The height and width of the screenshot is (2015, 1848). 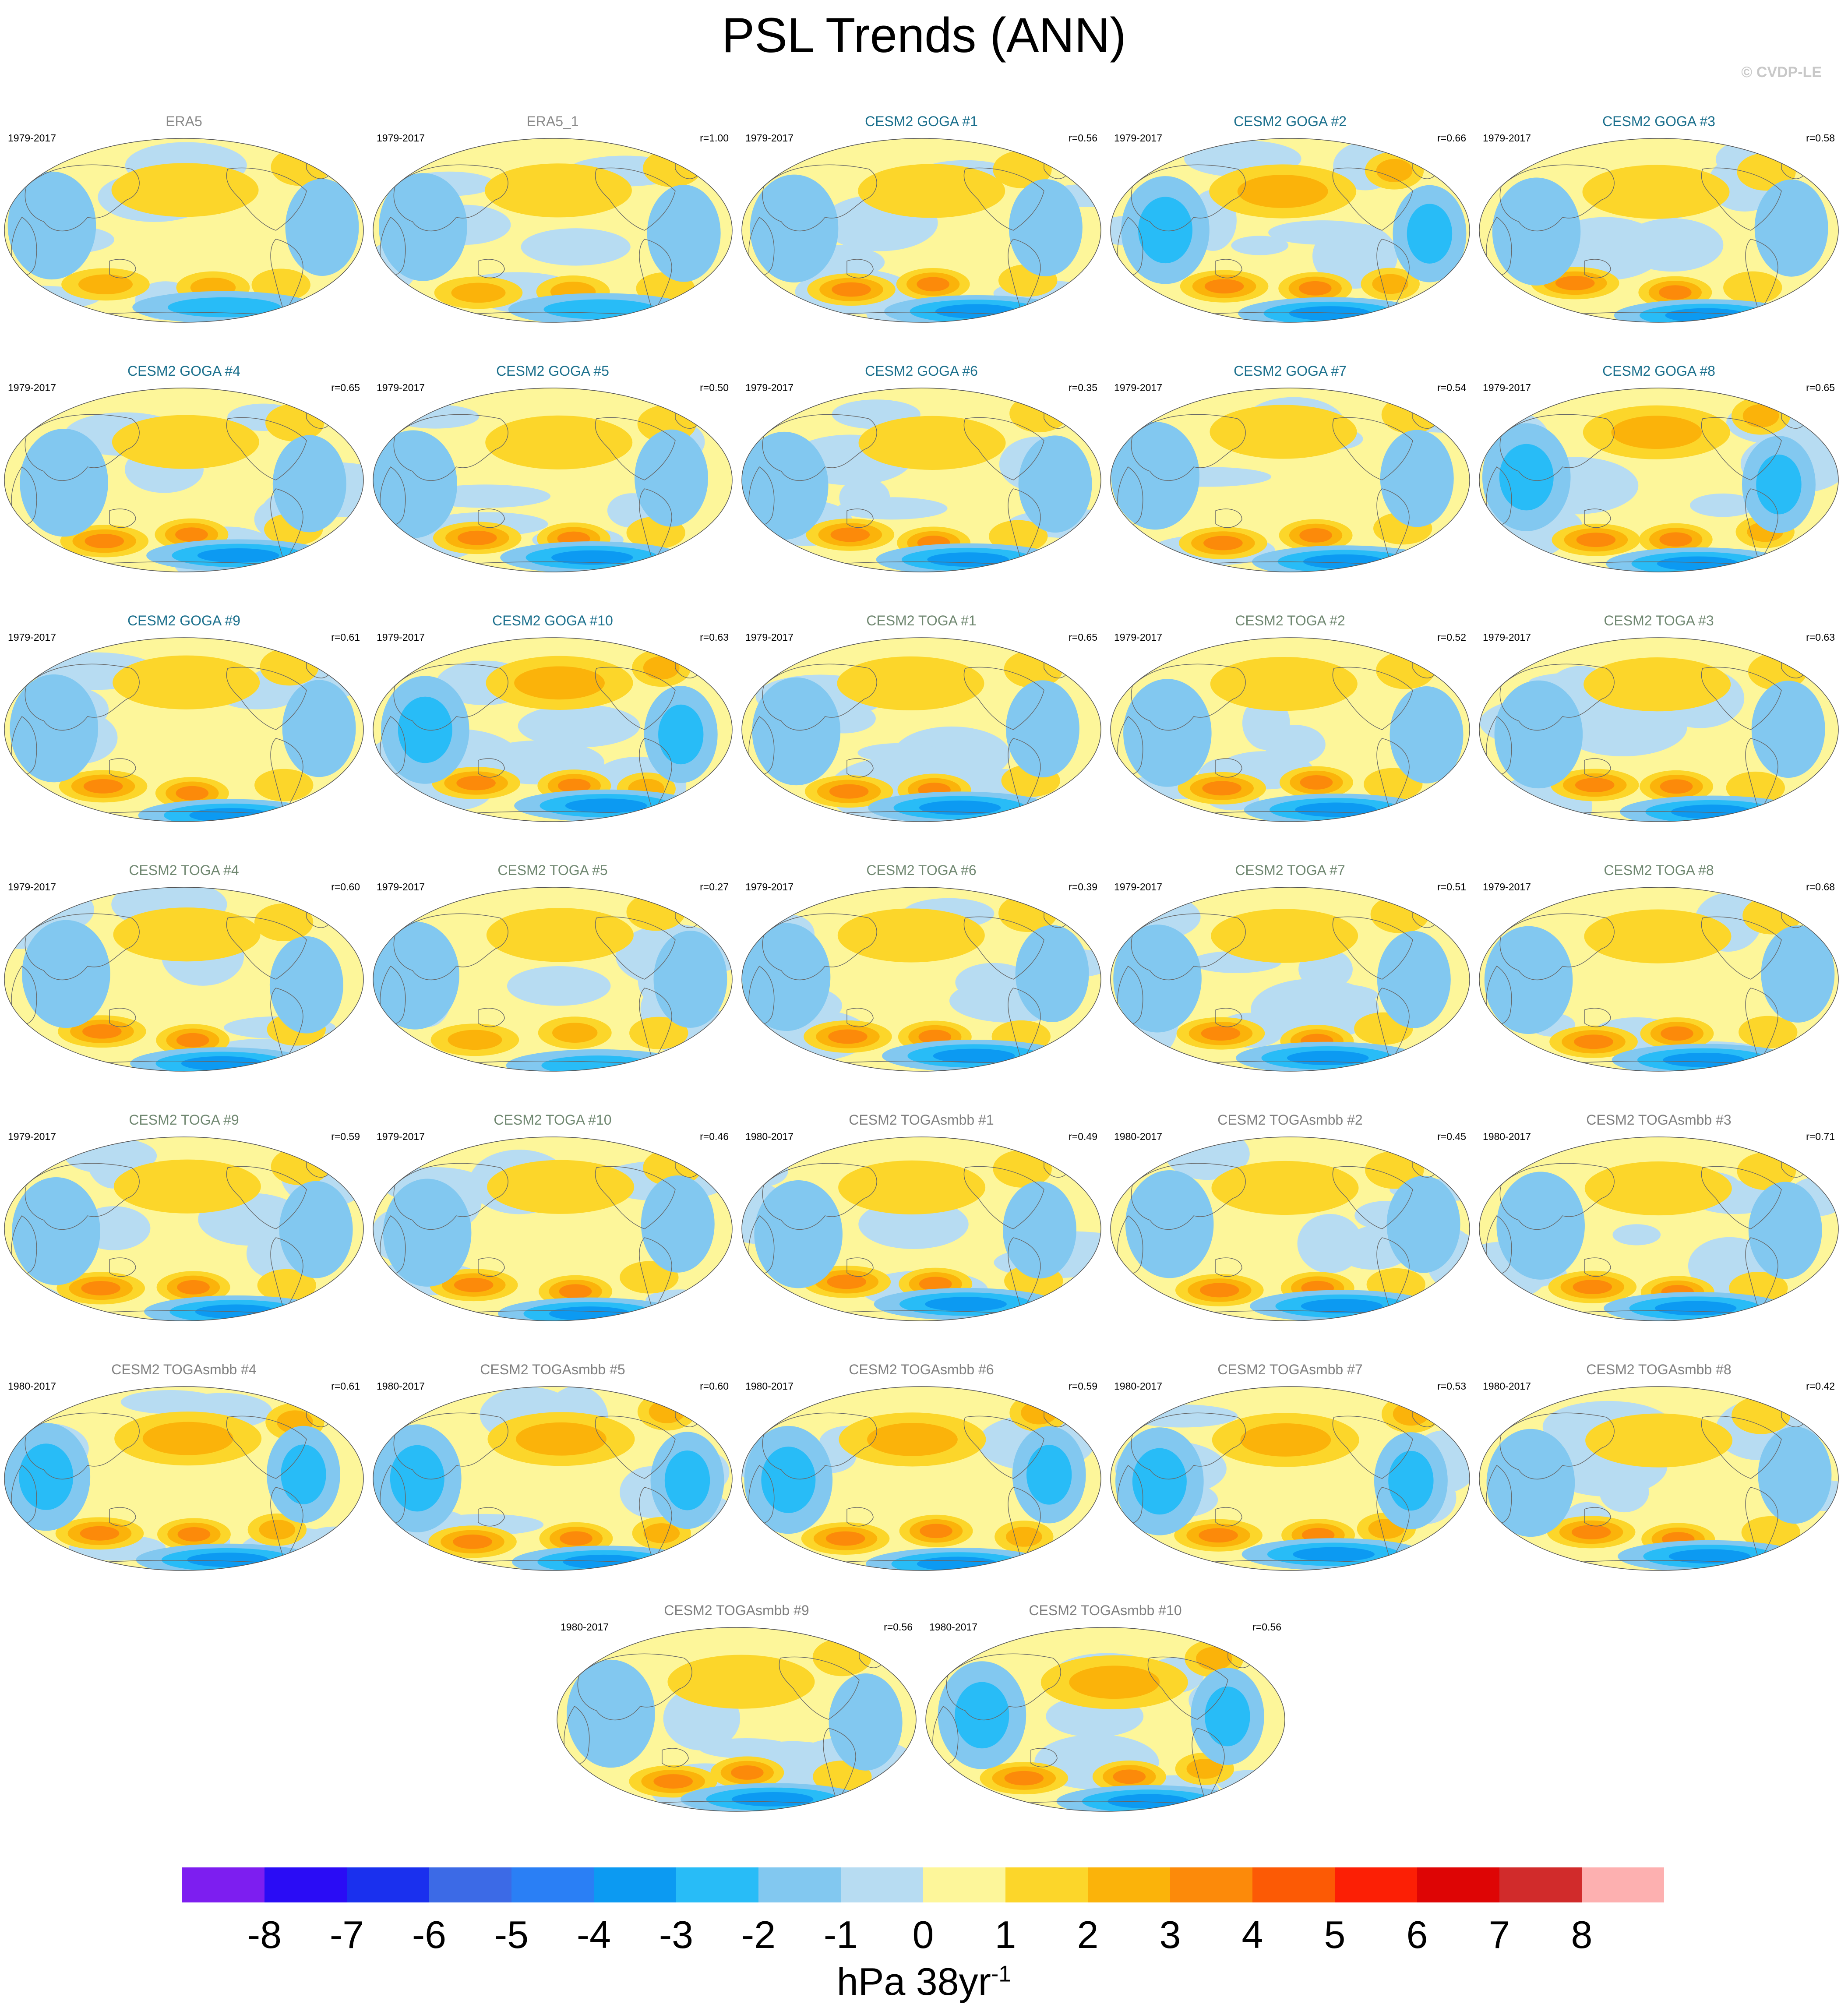 What do you see at coordinates (1452, 387) in the screenshot?
I see `panel-correlation: r=0.54` at bounding box center [1452, 387].